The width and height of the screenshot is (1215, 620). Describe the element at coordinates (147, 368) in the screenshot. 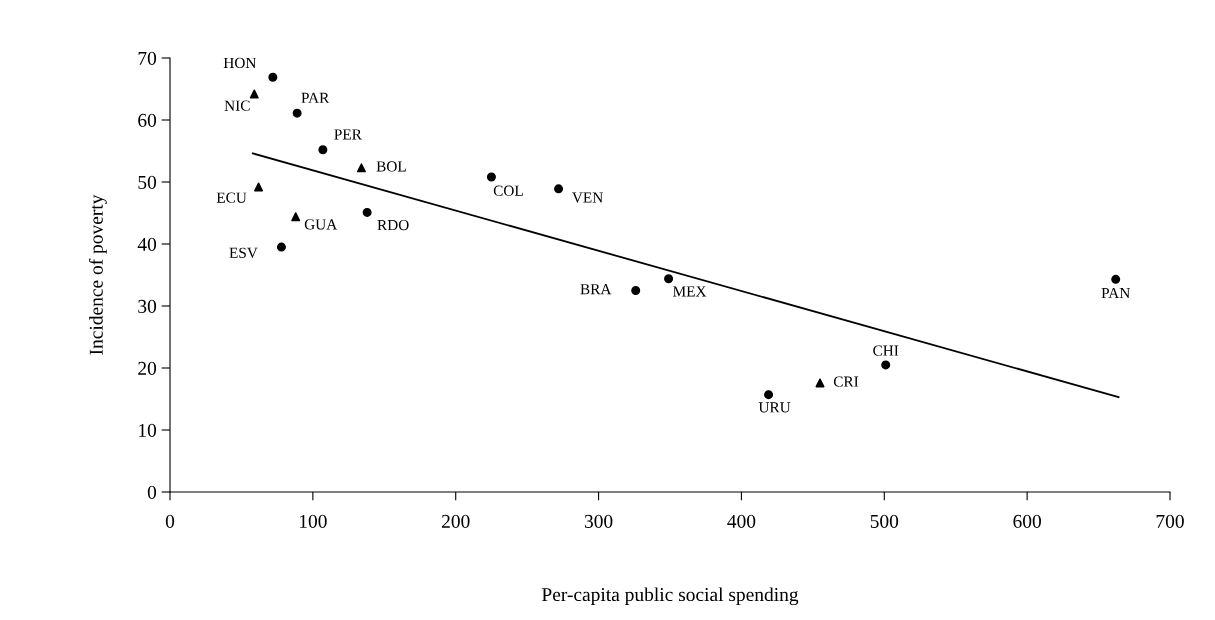

I see `y-tick-label: 20` at that location.